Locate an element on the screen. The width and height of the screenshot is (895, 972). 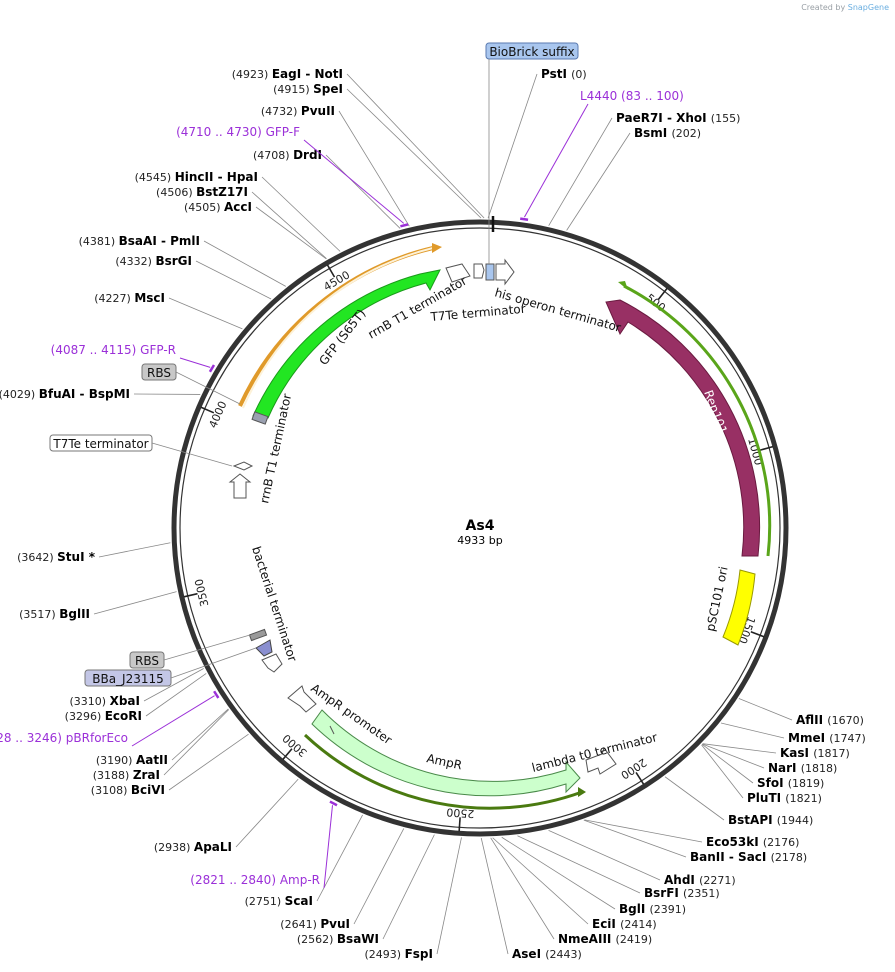
snapgene-logo: SnapGene is located at coordinates (868, 7).